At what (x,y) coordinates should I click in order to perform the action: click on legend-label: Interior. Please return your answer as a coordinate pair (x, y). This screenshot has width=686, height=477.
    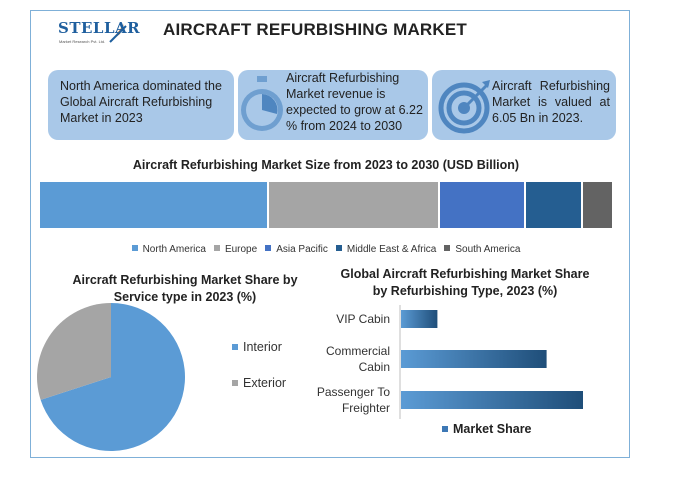
    Looking at the image, I should click on (262, 347).